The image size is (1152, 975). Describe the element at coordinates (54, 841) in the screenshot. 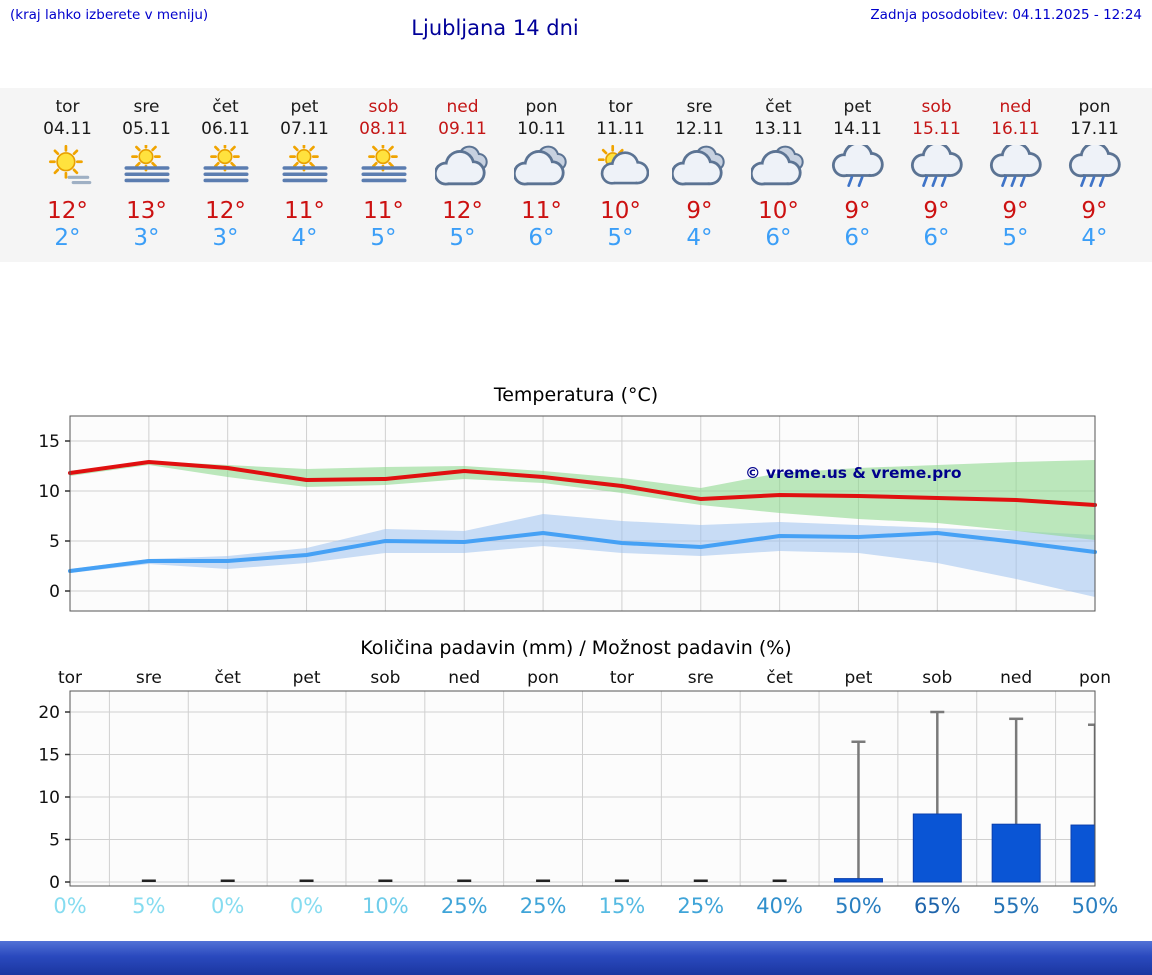

I see `precip-y-tick-label: 5` at that location.